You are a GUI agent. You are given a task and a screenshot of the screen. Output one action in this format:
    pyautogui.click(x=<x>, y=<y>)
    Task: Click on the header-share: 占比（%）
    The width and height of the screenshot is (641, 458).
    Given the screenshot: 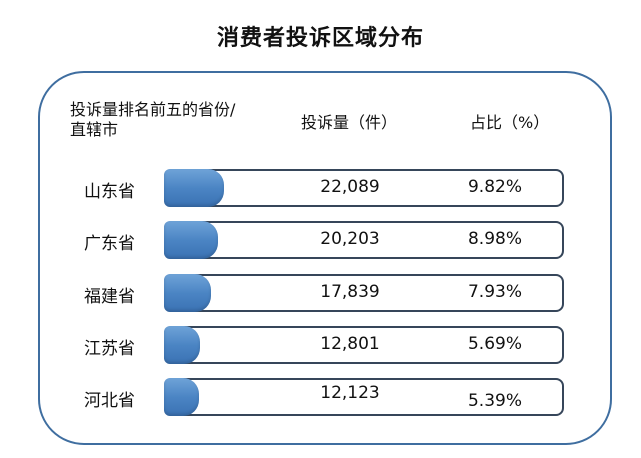 What is the action you would take?
    pyautogui.click(x=510, y=122)
    